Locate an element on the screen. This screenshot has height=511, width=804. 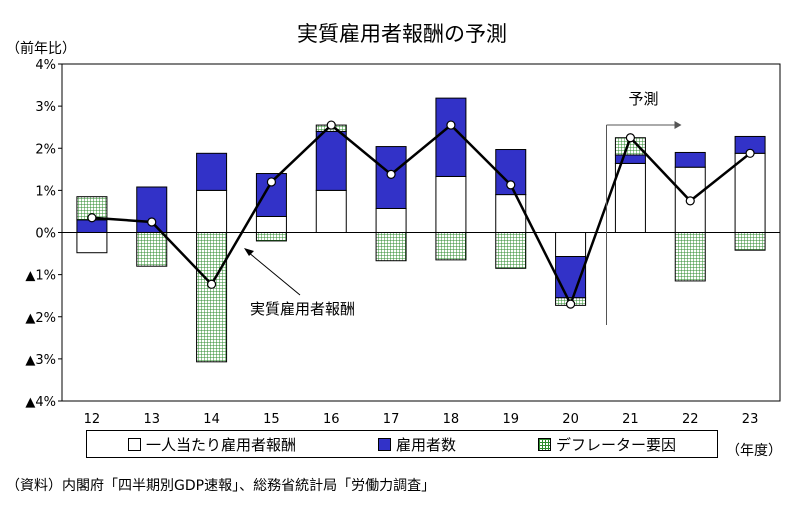
x-tick-label: 17 is located at coordinates (391, 419).